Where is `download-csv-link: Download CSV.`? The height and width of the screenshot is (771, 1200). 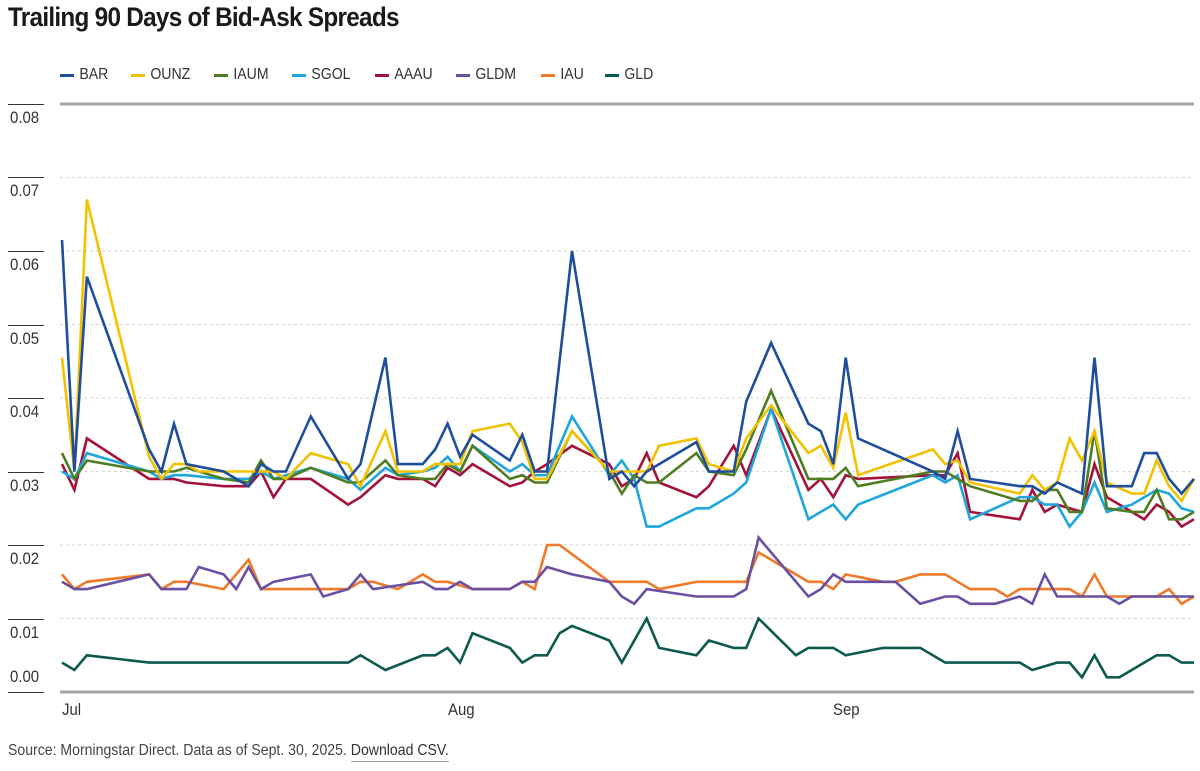 download-csv-link: Download CSV. is located at coordinates (399, 752).